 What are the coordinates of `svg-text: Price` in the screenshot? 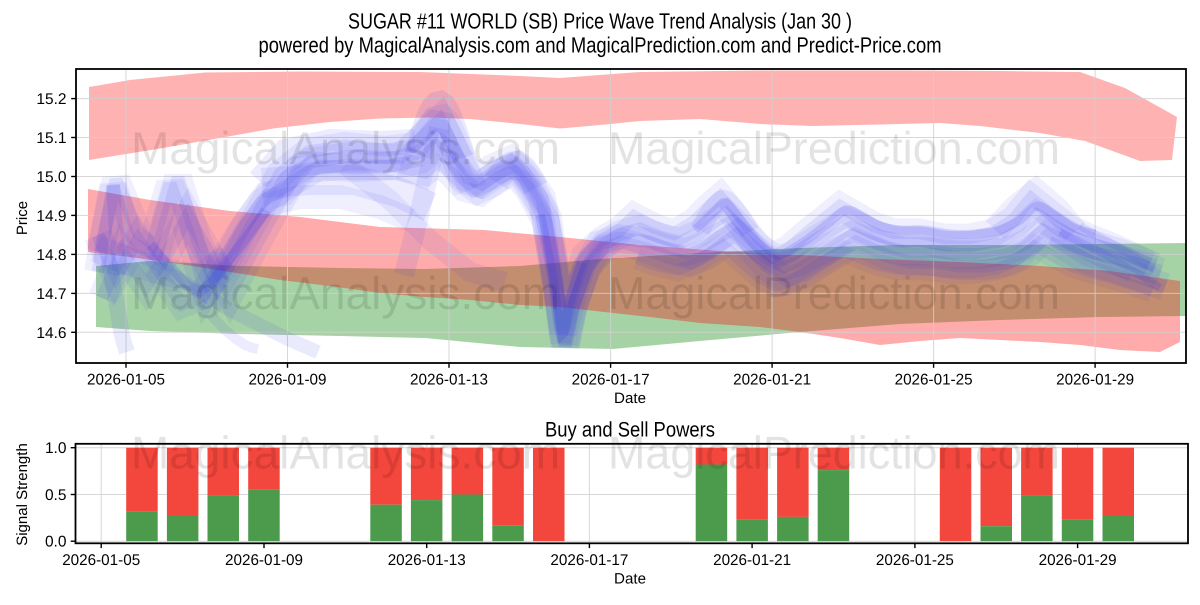 It's located at (22, 218).